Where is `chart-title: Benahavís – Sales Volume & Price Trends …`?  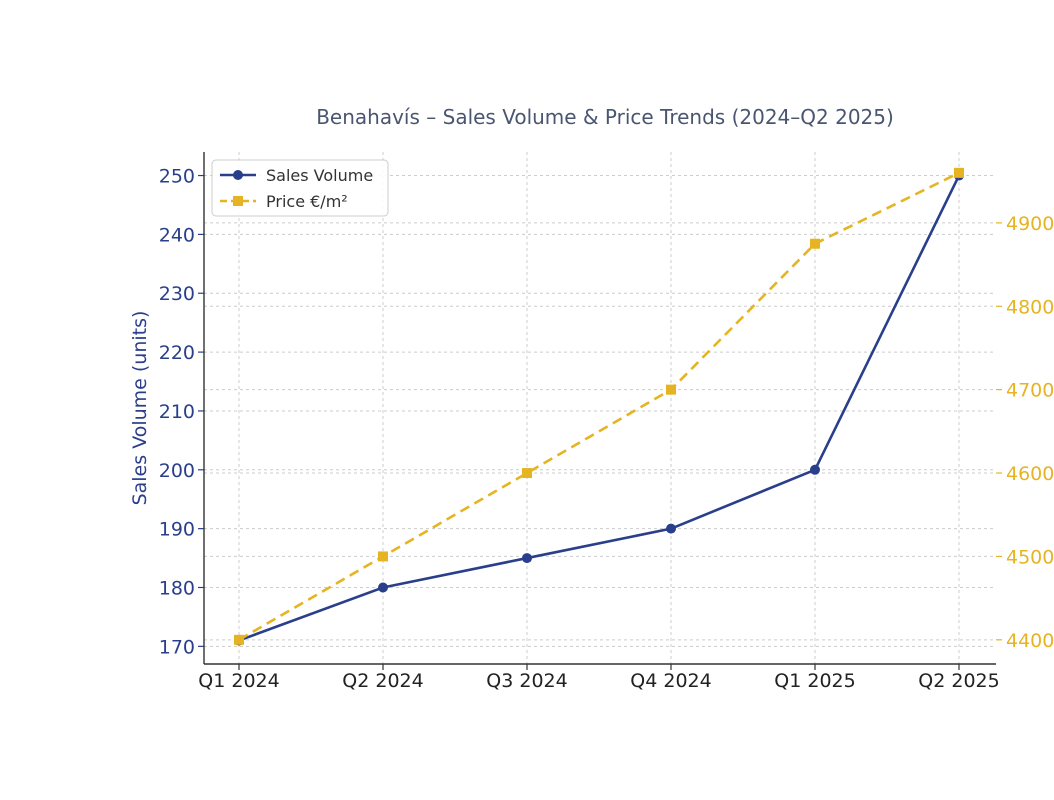 chart-title: Benahavís – Sales Volume & Price Trends … is located at coordinates (605, 117).